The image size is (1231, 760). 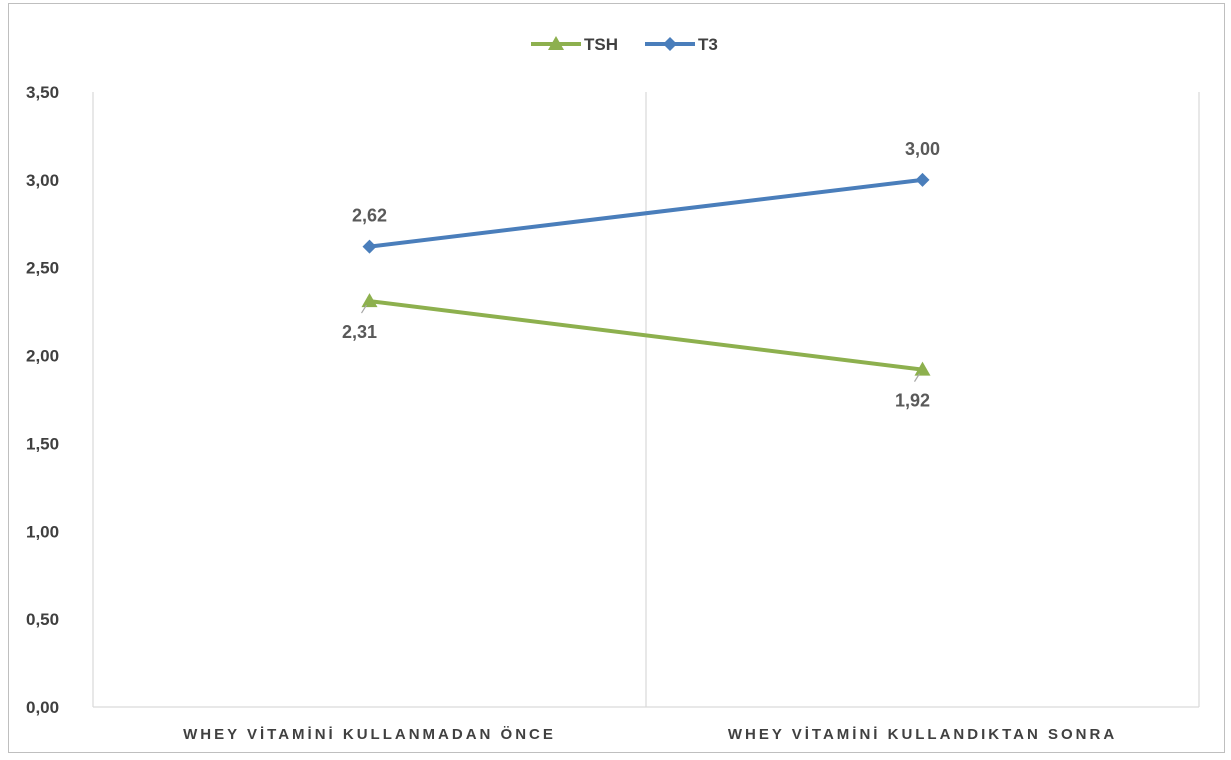 What do you see at coordinates (922, 734) in the screenshot?
I see `x-category-label: WHEY VİTAMİNİ KULLANDIKTAN SONRA` at bounding box center [922, 734].